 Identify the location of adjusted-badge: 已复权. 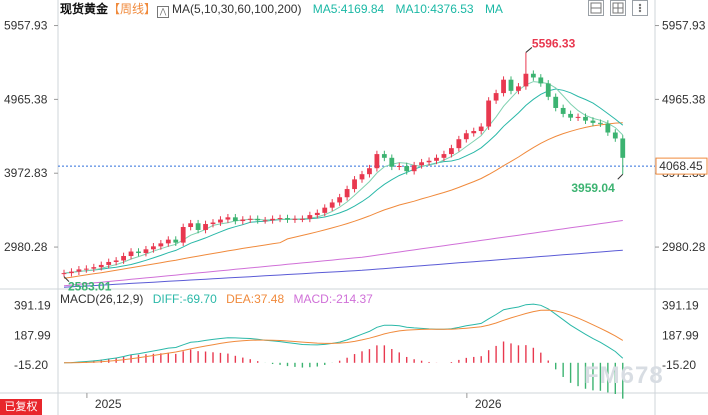
(21, 407).